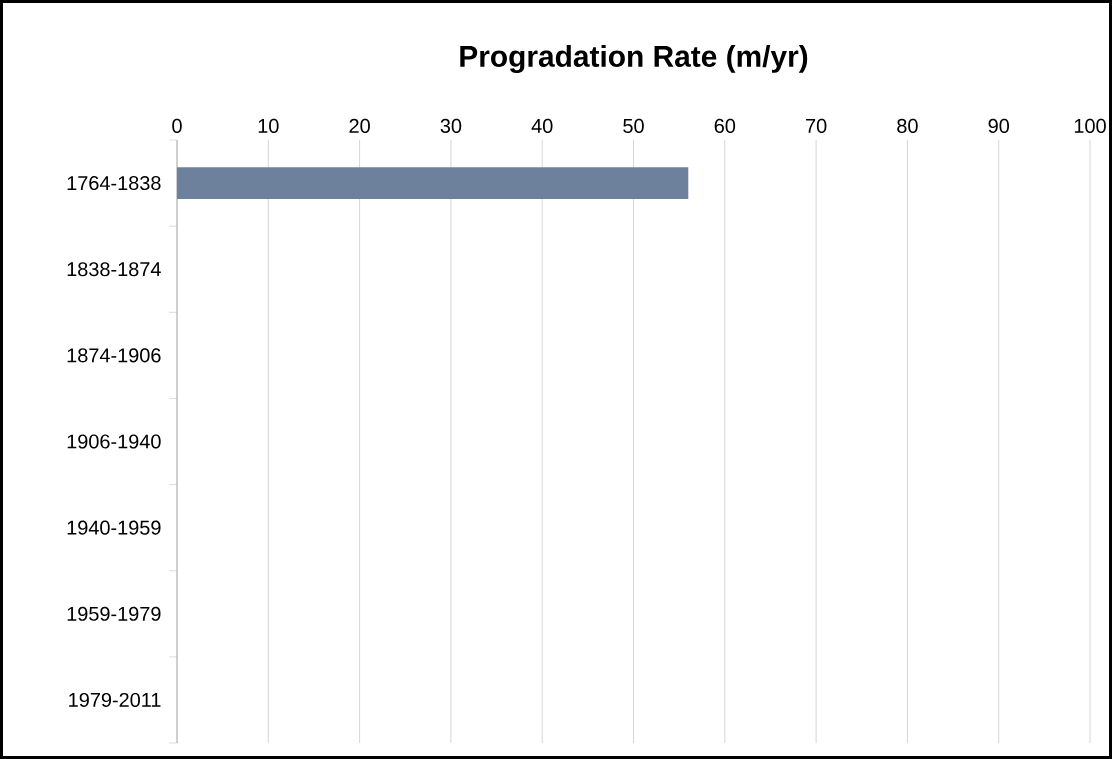 The image size is (1112, 759). I want to click on y-tick-label: 1979-2011, so click(115, 699).